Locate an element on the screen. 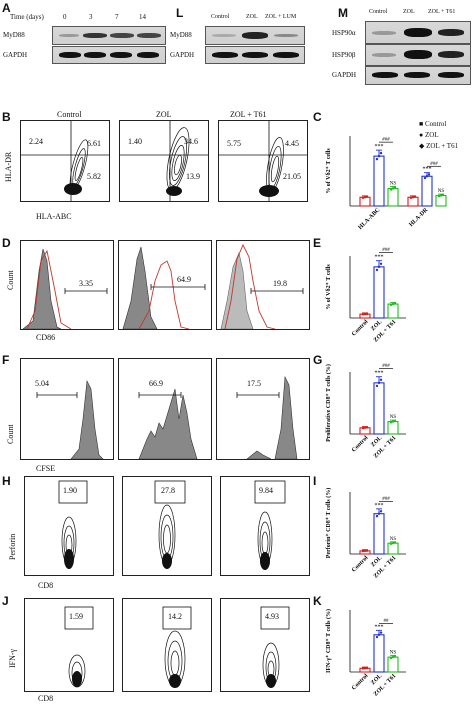 Image resolution: width=474 pixels, height=706 pixels. panel-label-g: G is located at coordinates (318, 360).